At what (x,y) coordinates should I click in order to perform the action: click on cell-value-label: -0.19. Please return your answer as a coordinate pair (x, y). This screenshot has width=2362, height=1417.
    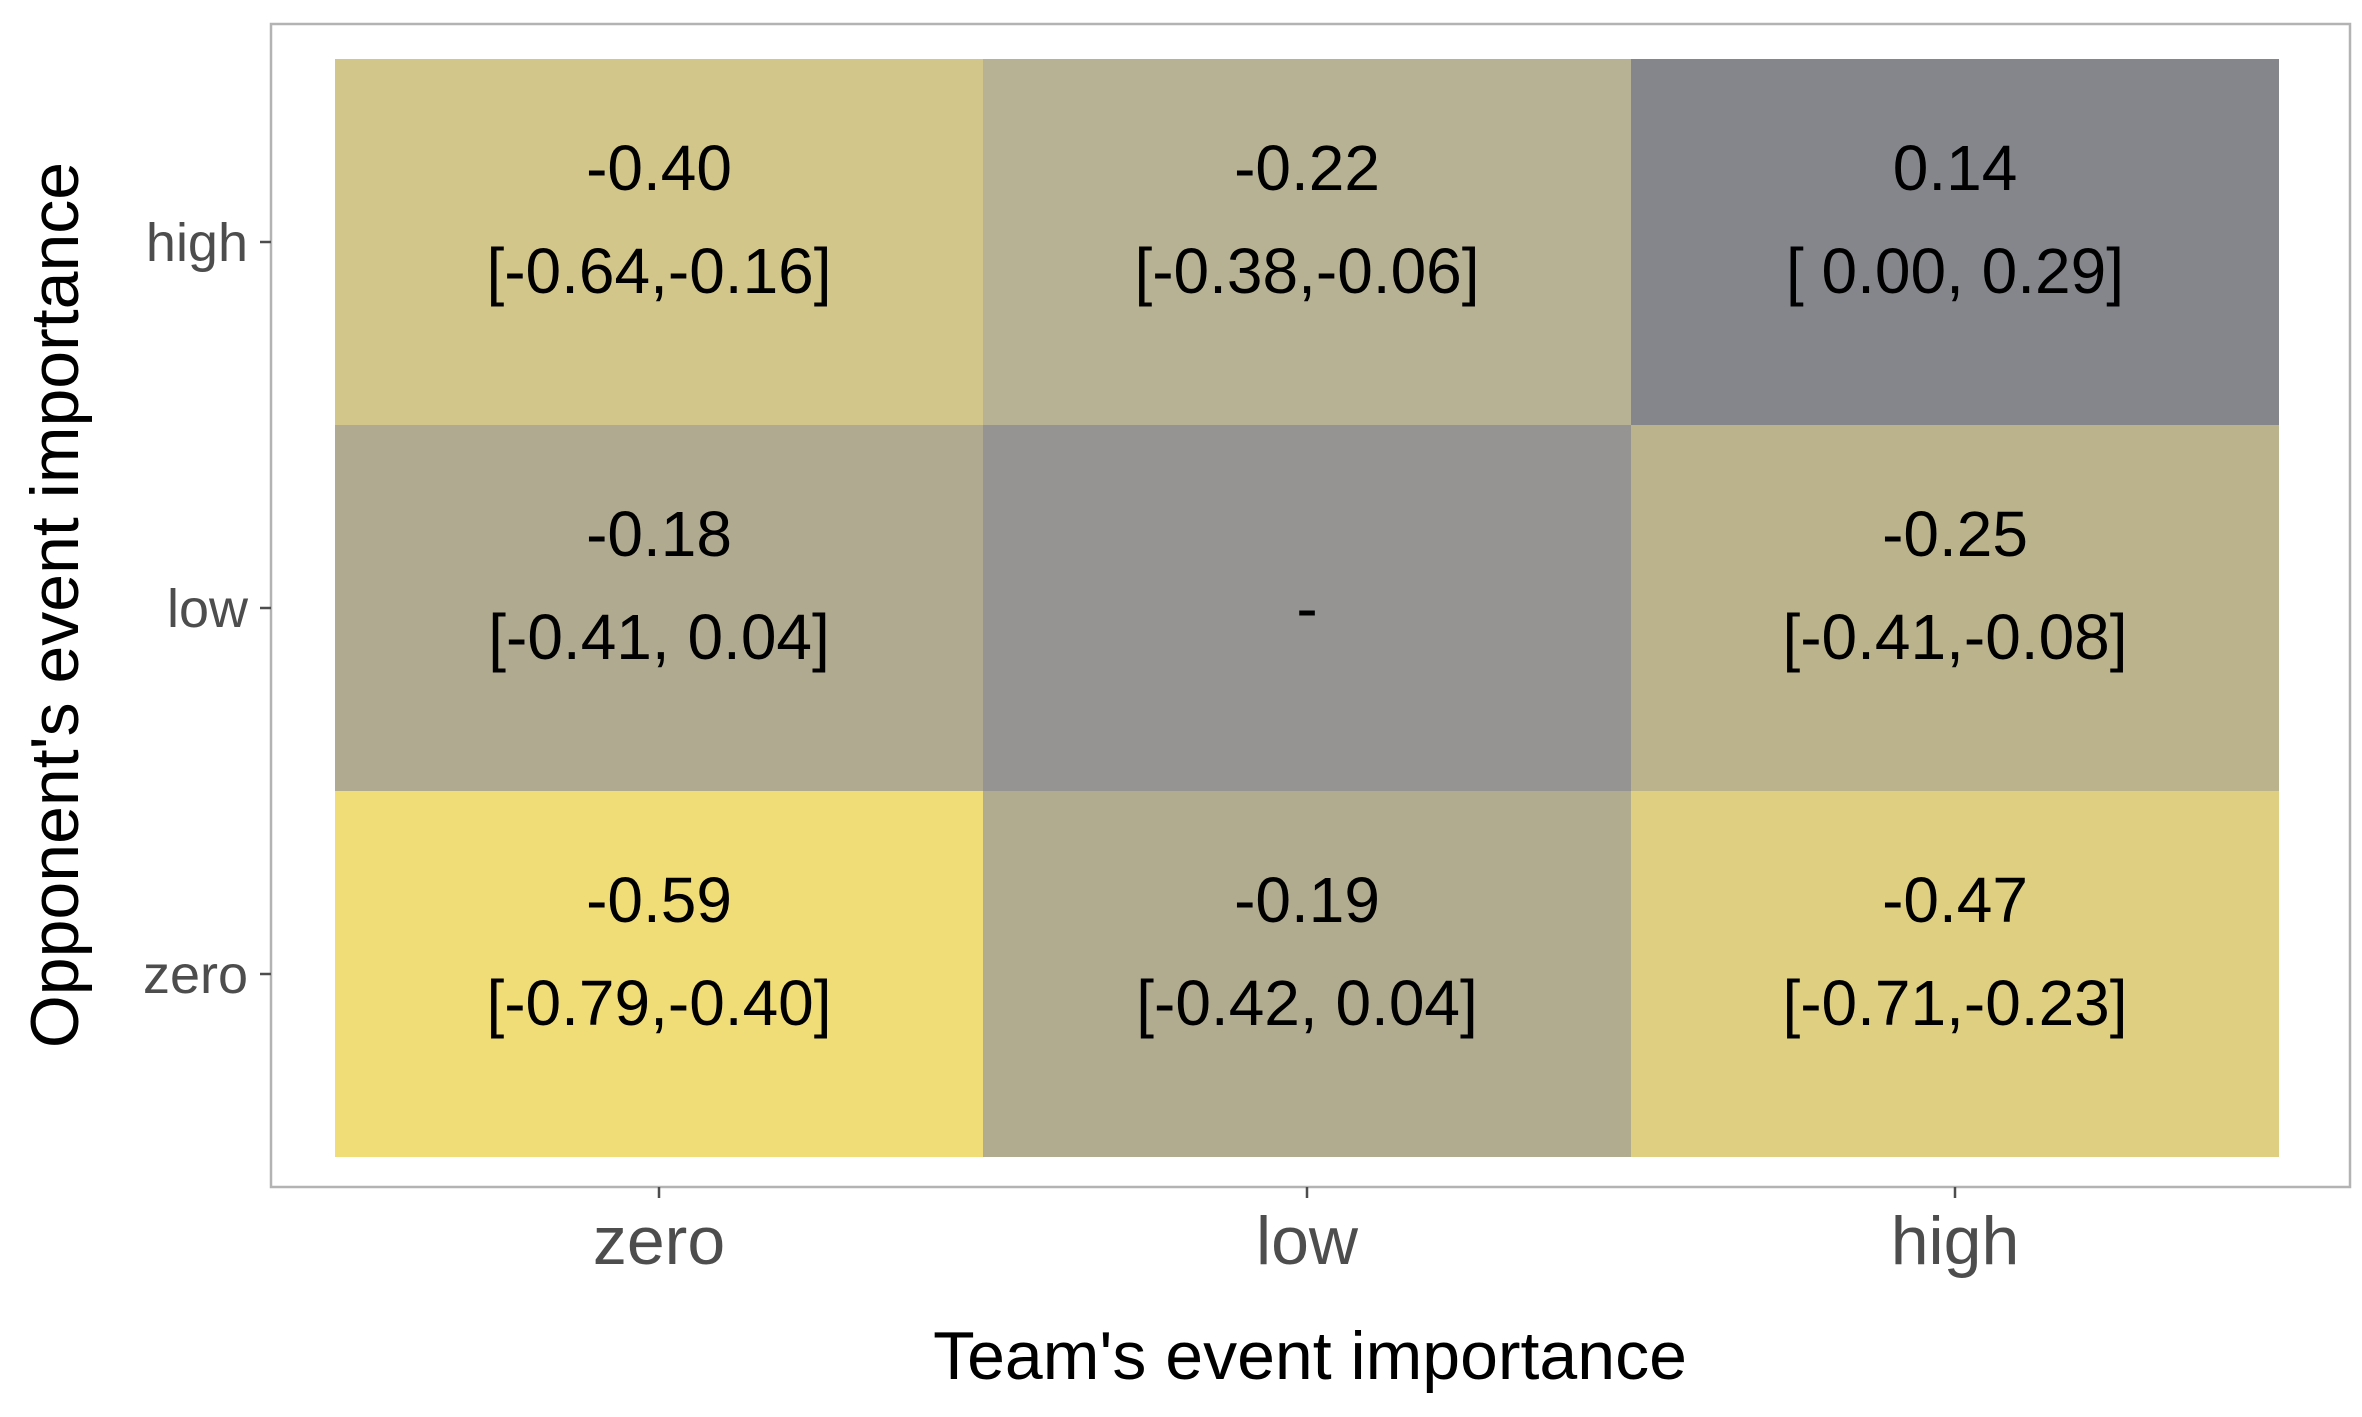
    Looking at the image, I should click on (1307, 900).